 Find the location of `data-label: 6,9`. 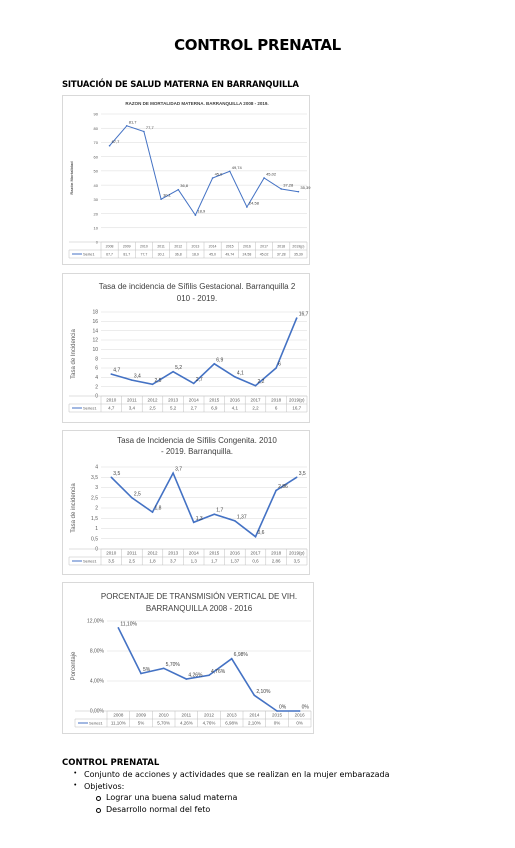

data-label: 6,9 is located at coordinates (219, 360).